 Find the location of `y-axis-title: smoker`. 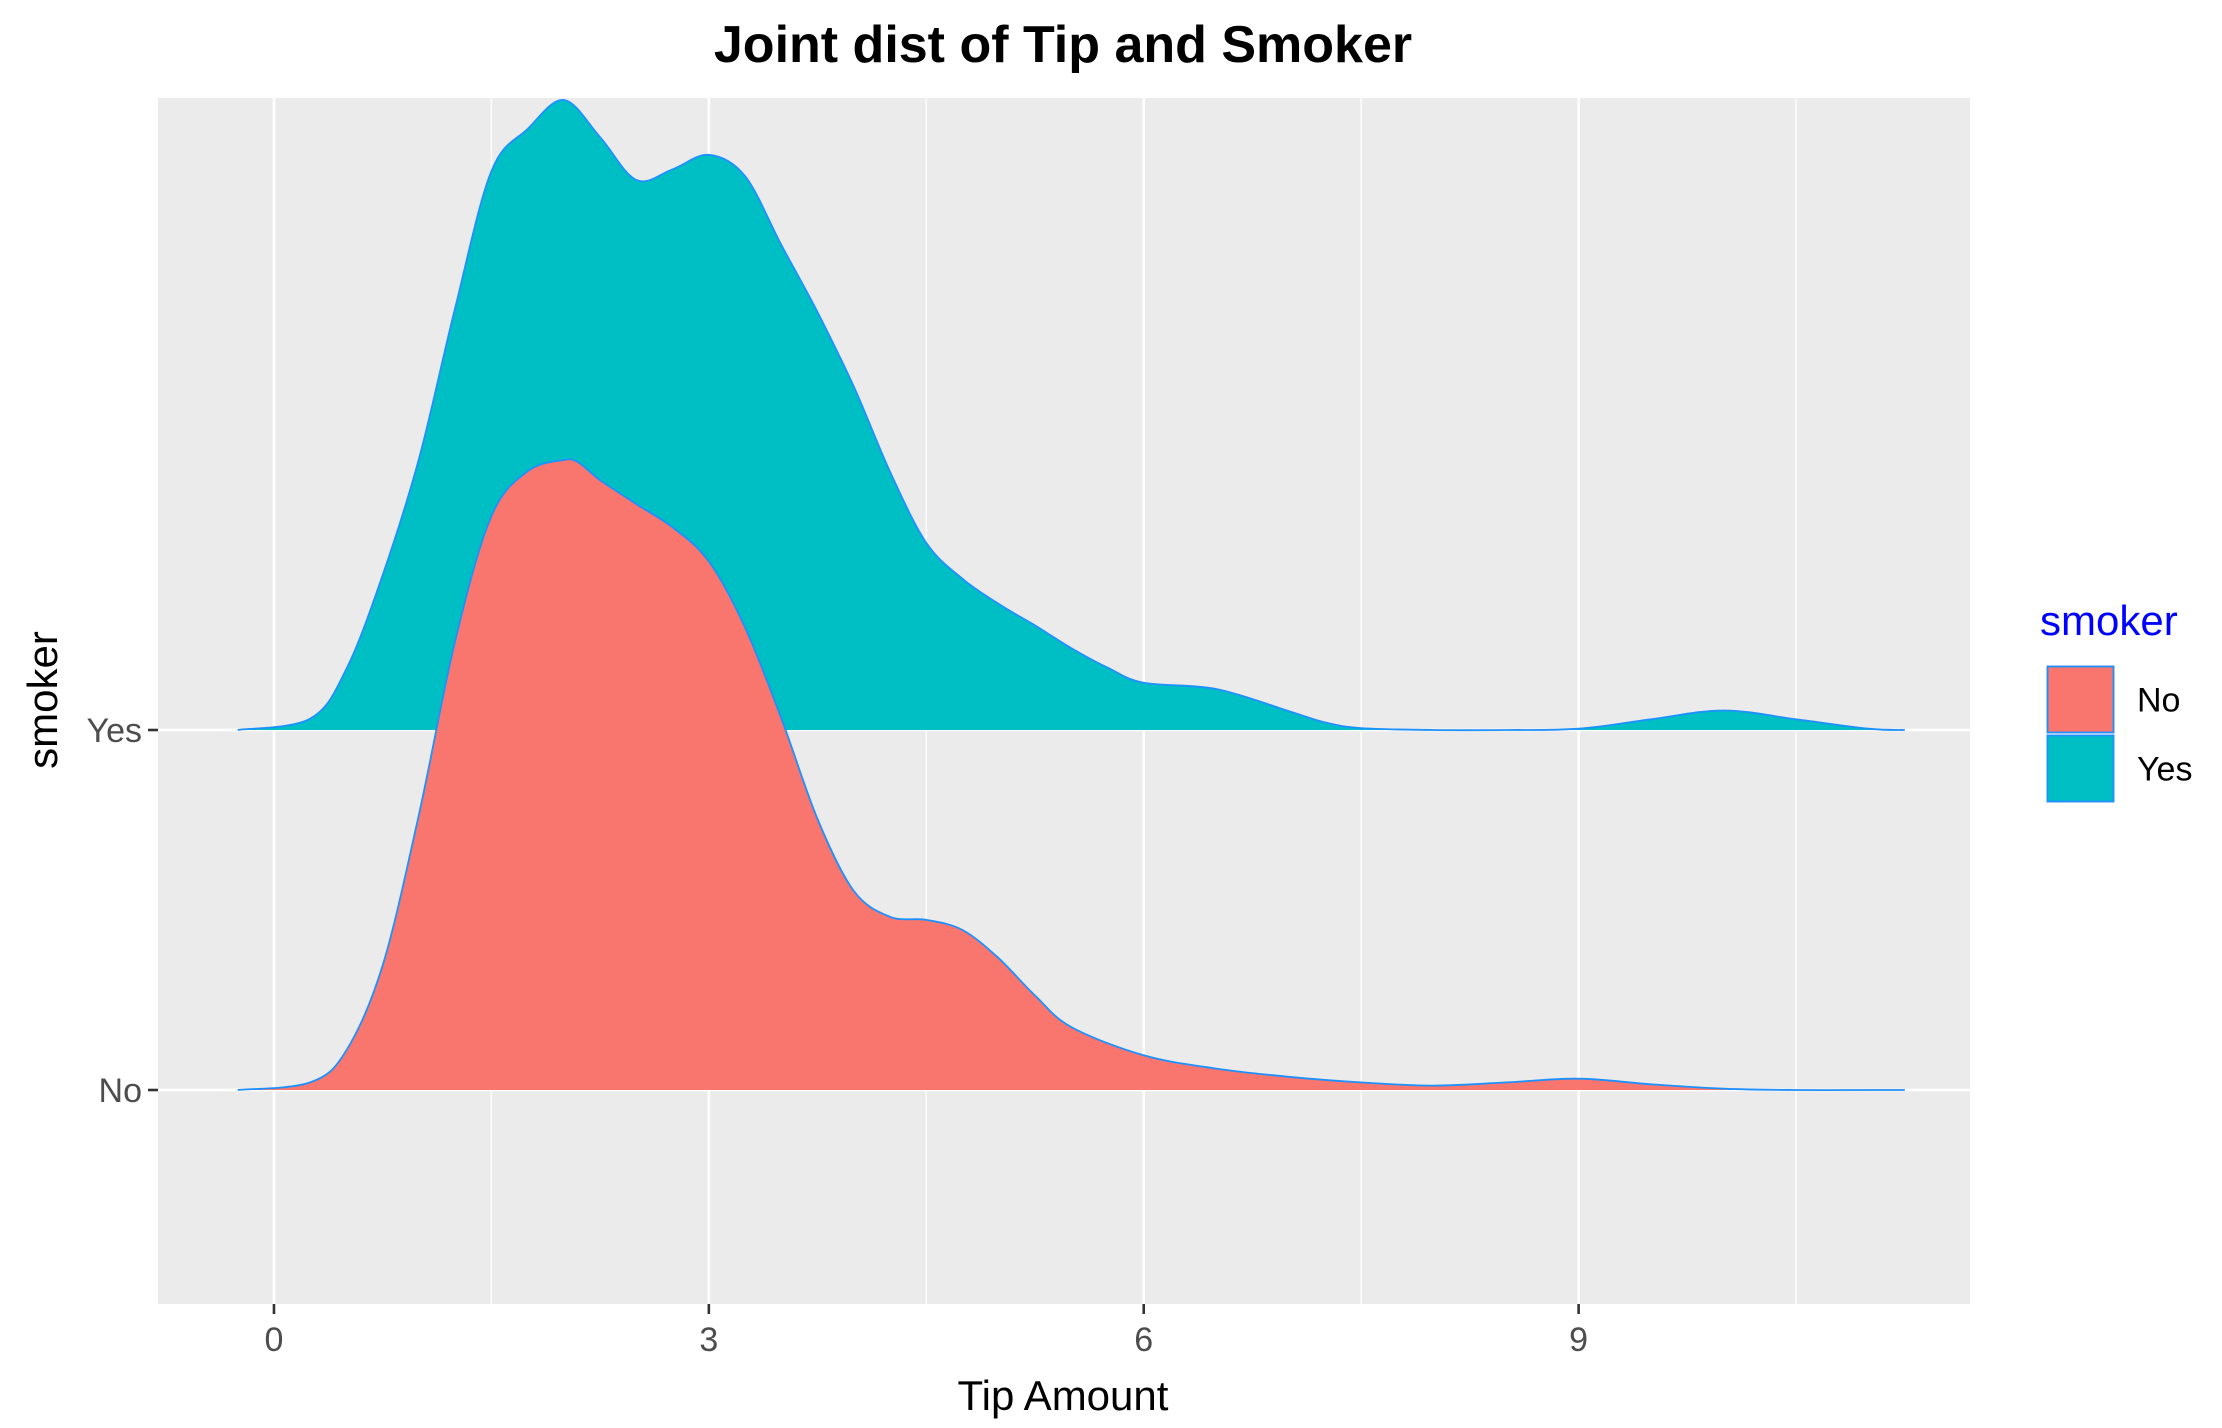

y-axis-title: smoker is located at coordinates (42, 700).